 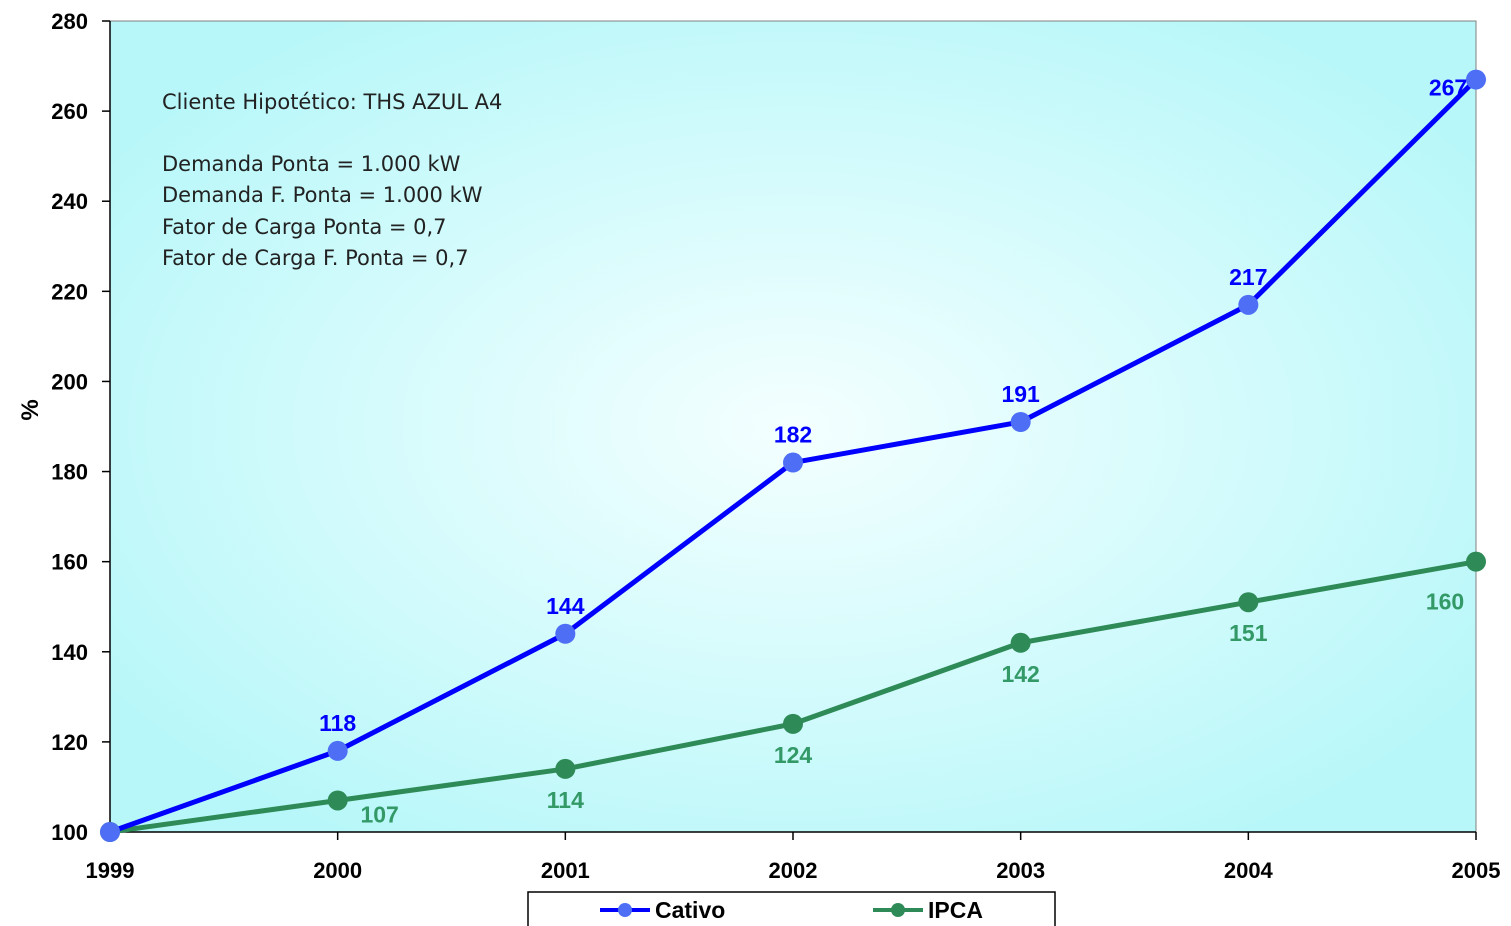 What do you see at coordinates (1020, 394) in the screenshot?
I see `data-label-cativo: 191` at bounding box center [1020, 394].